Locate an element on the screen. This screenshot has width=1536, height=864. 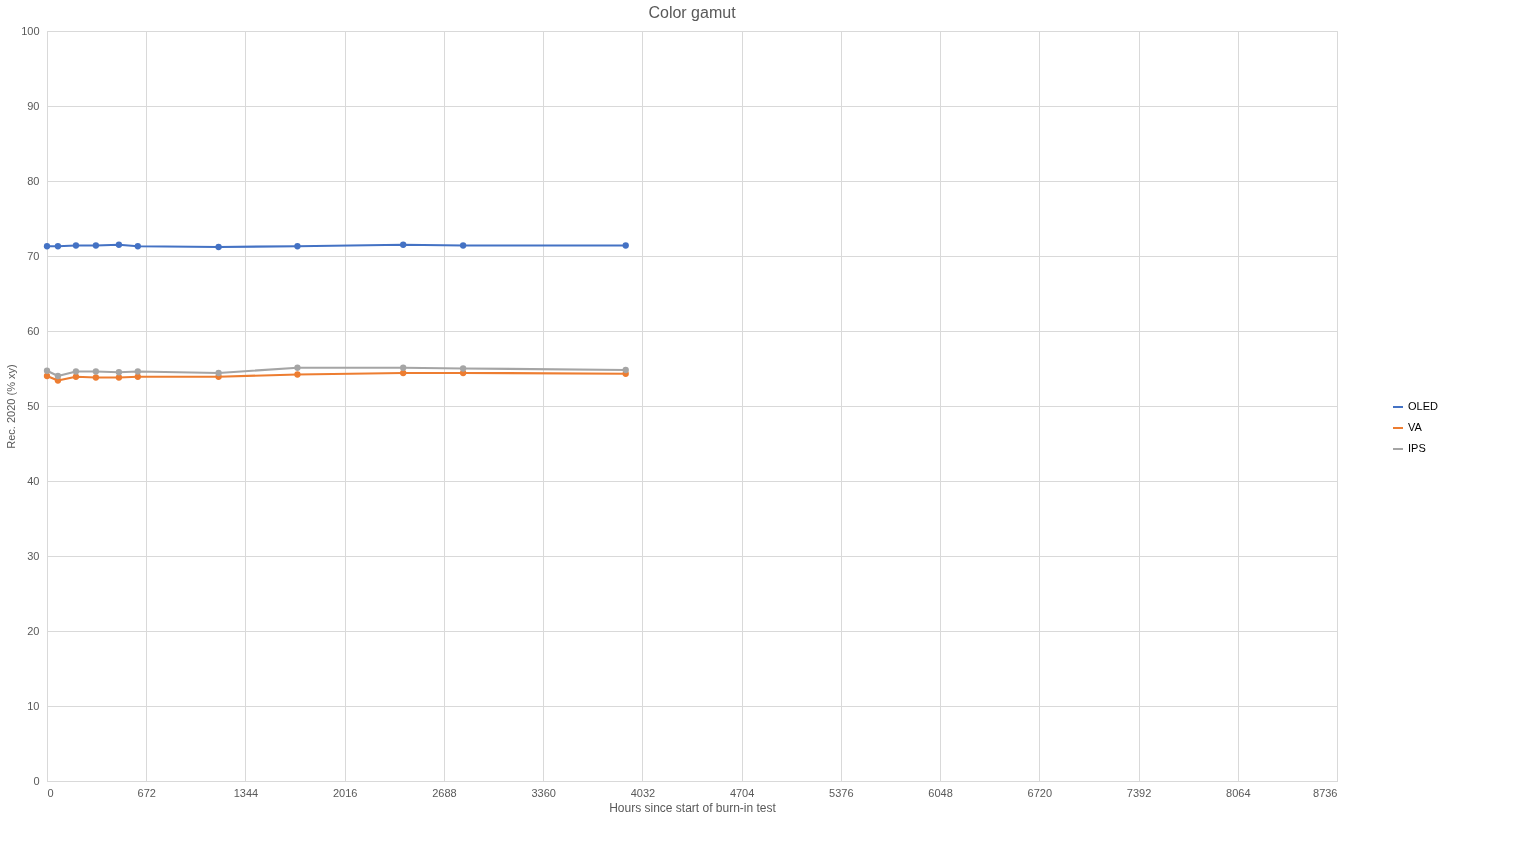
y-tick-label: 30 is located at coordinates (33, 555).